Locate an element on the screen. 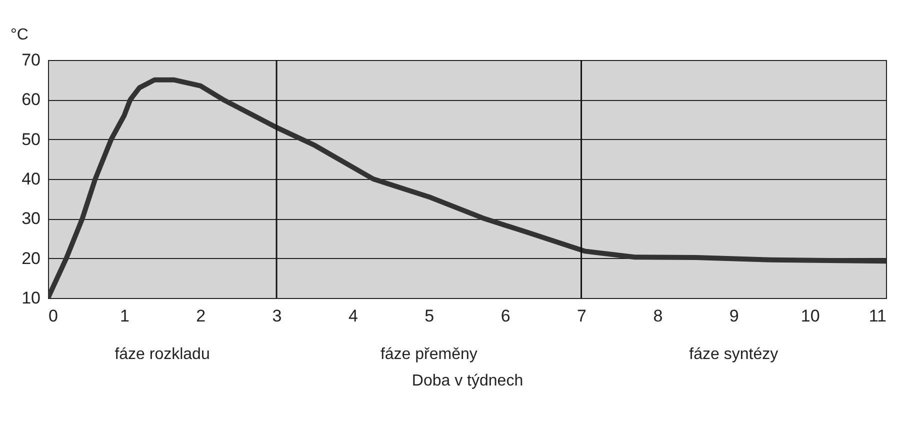 This screenshot has height=421, width=903. y-tick-label: 30 is located at coordinates (31, 218).